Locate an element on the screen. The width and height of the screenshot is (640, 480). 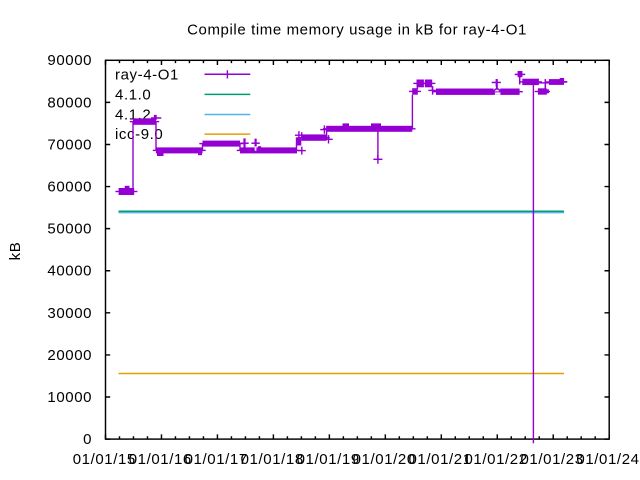
svg-text: 01/01/20 is located at coordinates (384, 459).